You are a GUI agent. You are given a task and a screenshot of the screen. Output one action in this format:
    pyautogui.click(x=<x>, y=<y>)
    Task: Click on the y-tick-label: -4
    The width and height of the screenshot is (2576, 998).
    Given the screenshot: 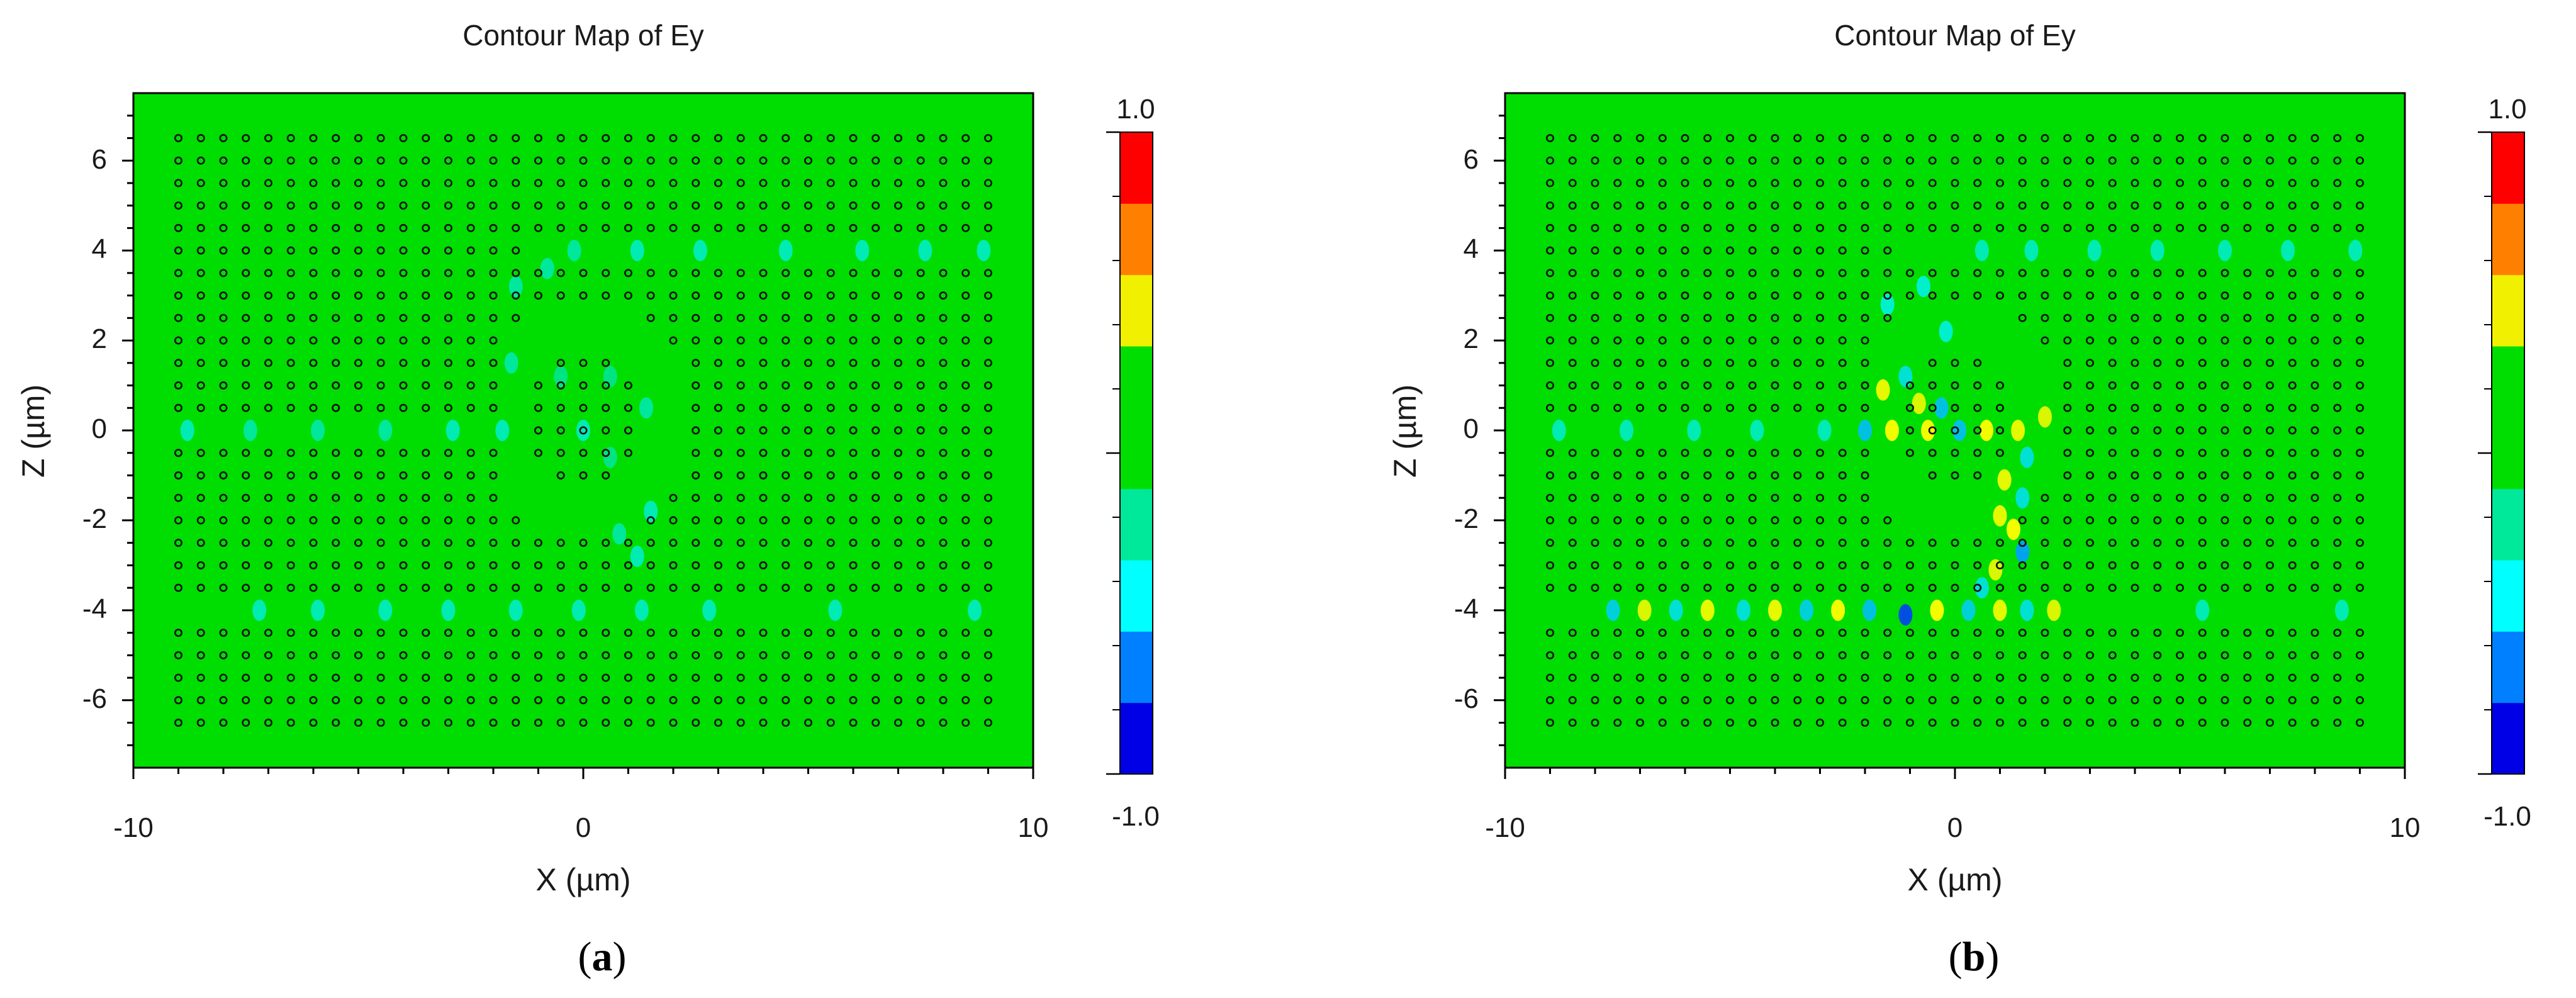 What is the action you would take?
    pyautogui.click(x=1466, y=608)
    